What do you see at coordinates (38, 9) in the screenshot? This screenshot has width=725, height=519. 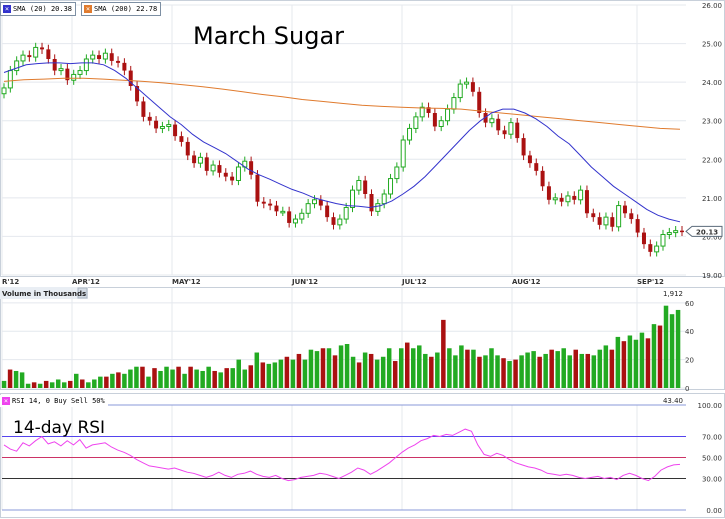 I see `sma20-legend: × SMA (20) 20.38` at bounding box center [38, 9].